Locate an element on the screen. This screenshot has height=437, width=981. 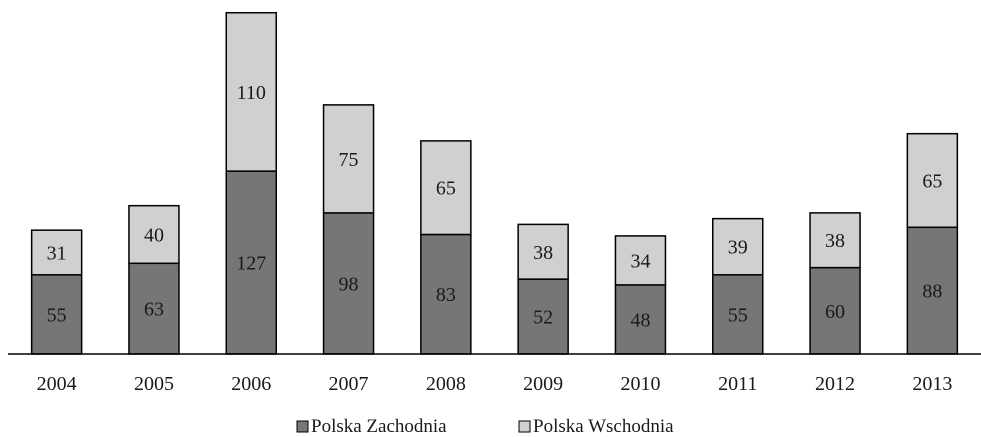
x-tick-label-2011: 2011 is located at coordinates (737, 384).